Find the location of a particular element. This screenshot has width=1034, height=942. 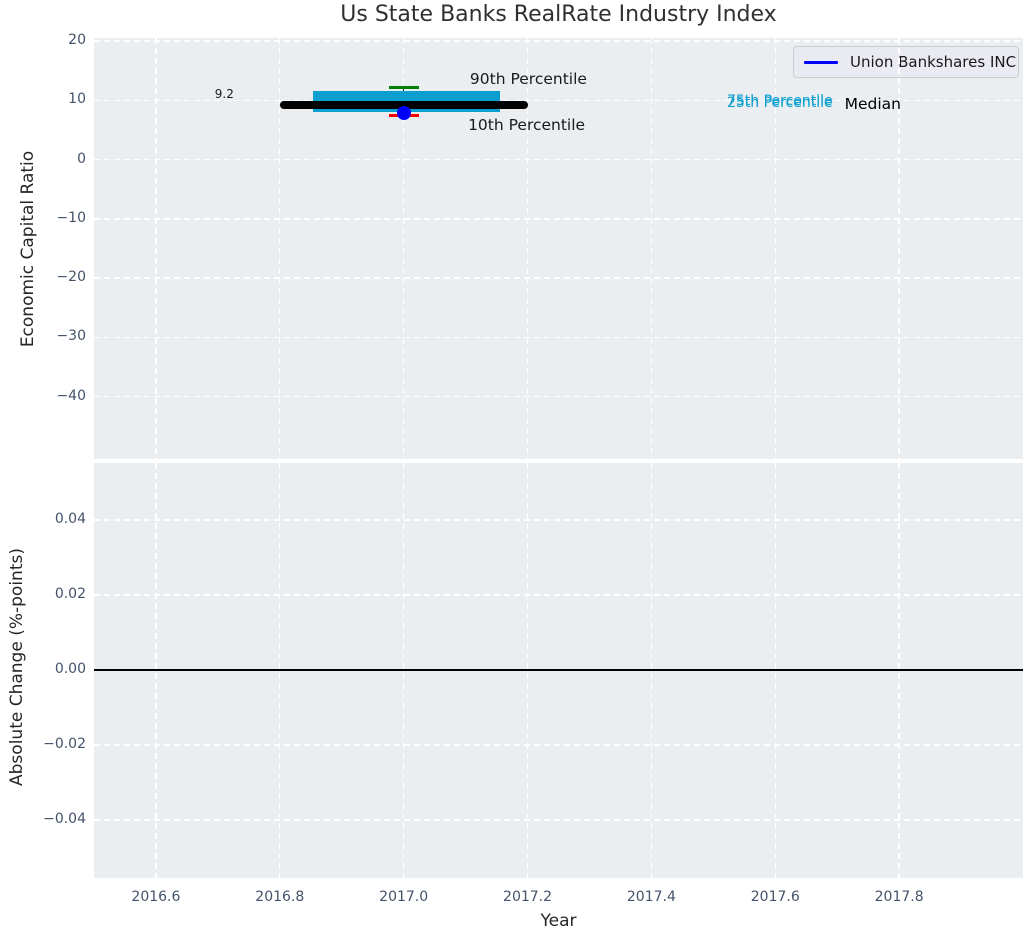

annotation-25th-percentile: 25th Percentile is located at coordinates (779, 102).